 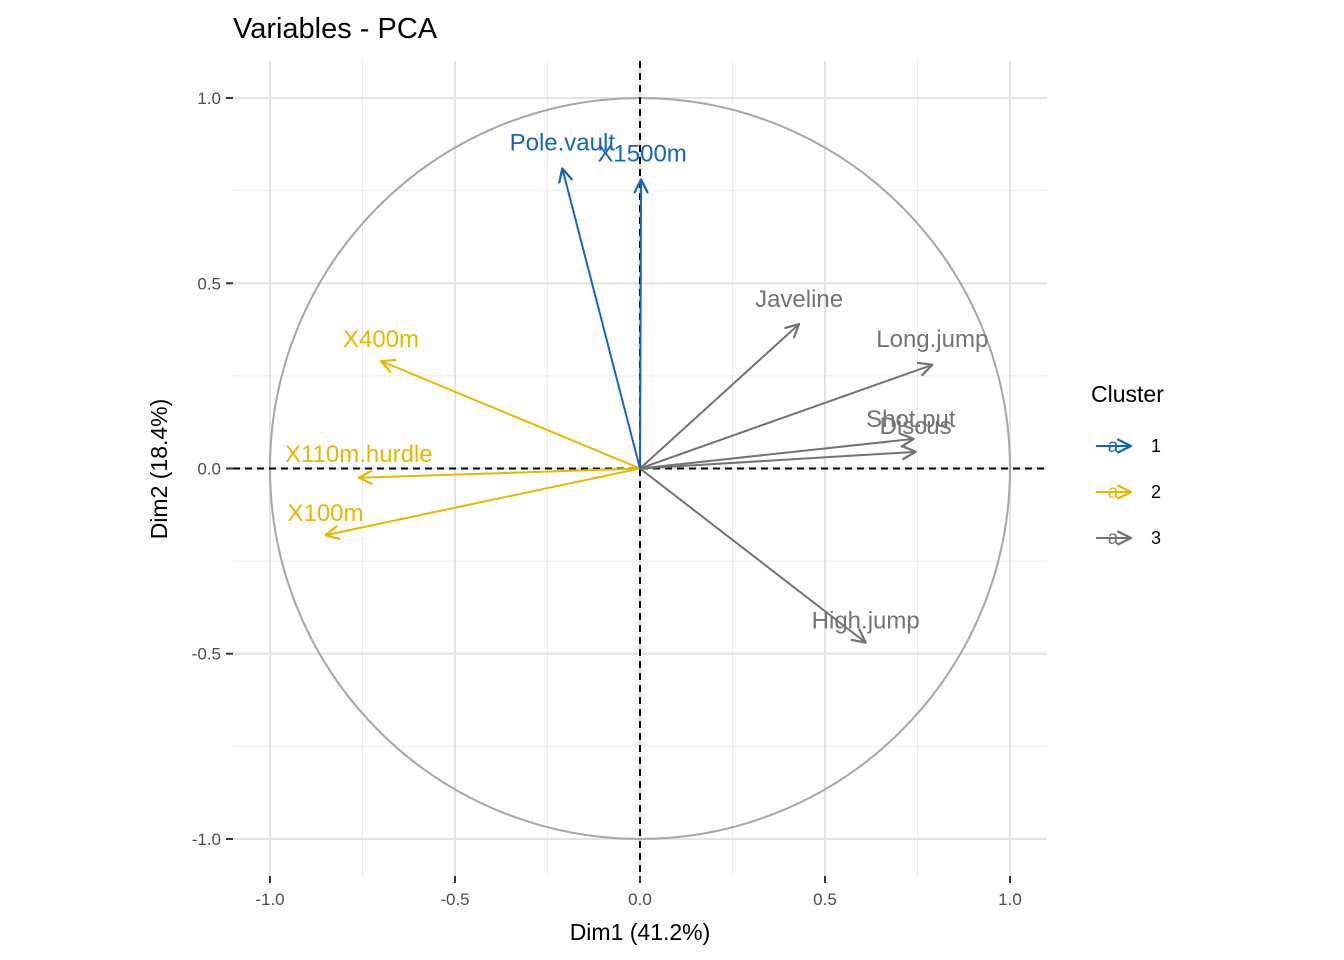 I want to click on variable-arrow-x1500m, so click(x=641, y=323).